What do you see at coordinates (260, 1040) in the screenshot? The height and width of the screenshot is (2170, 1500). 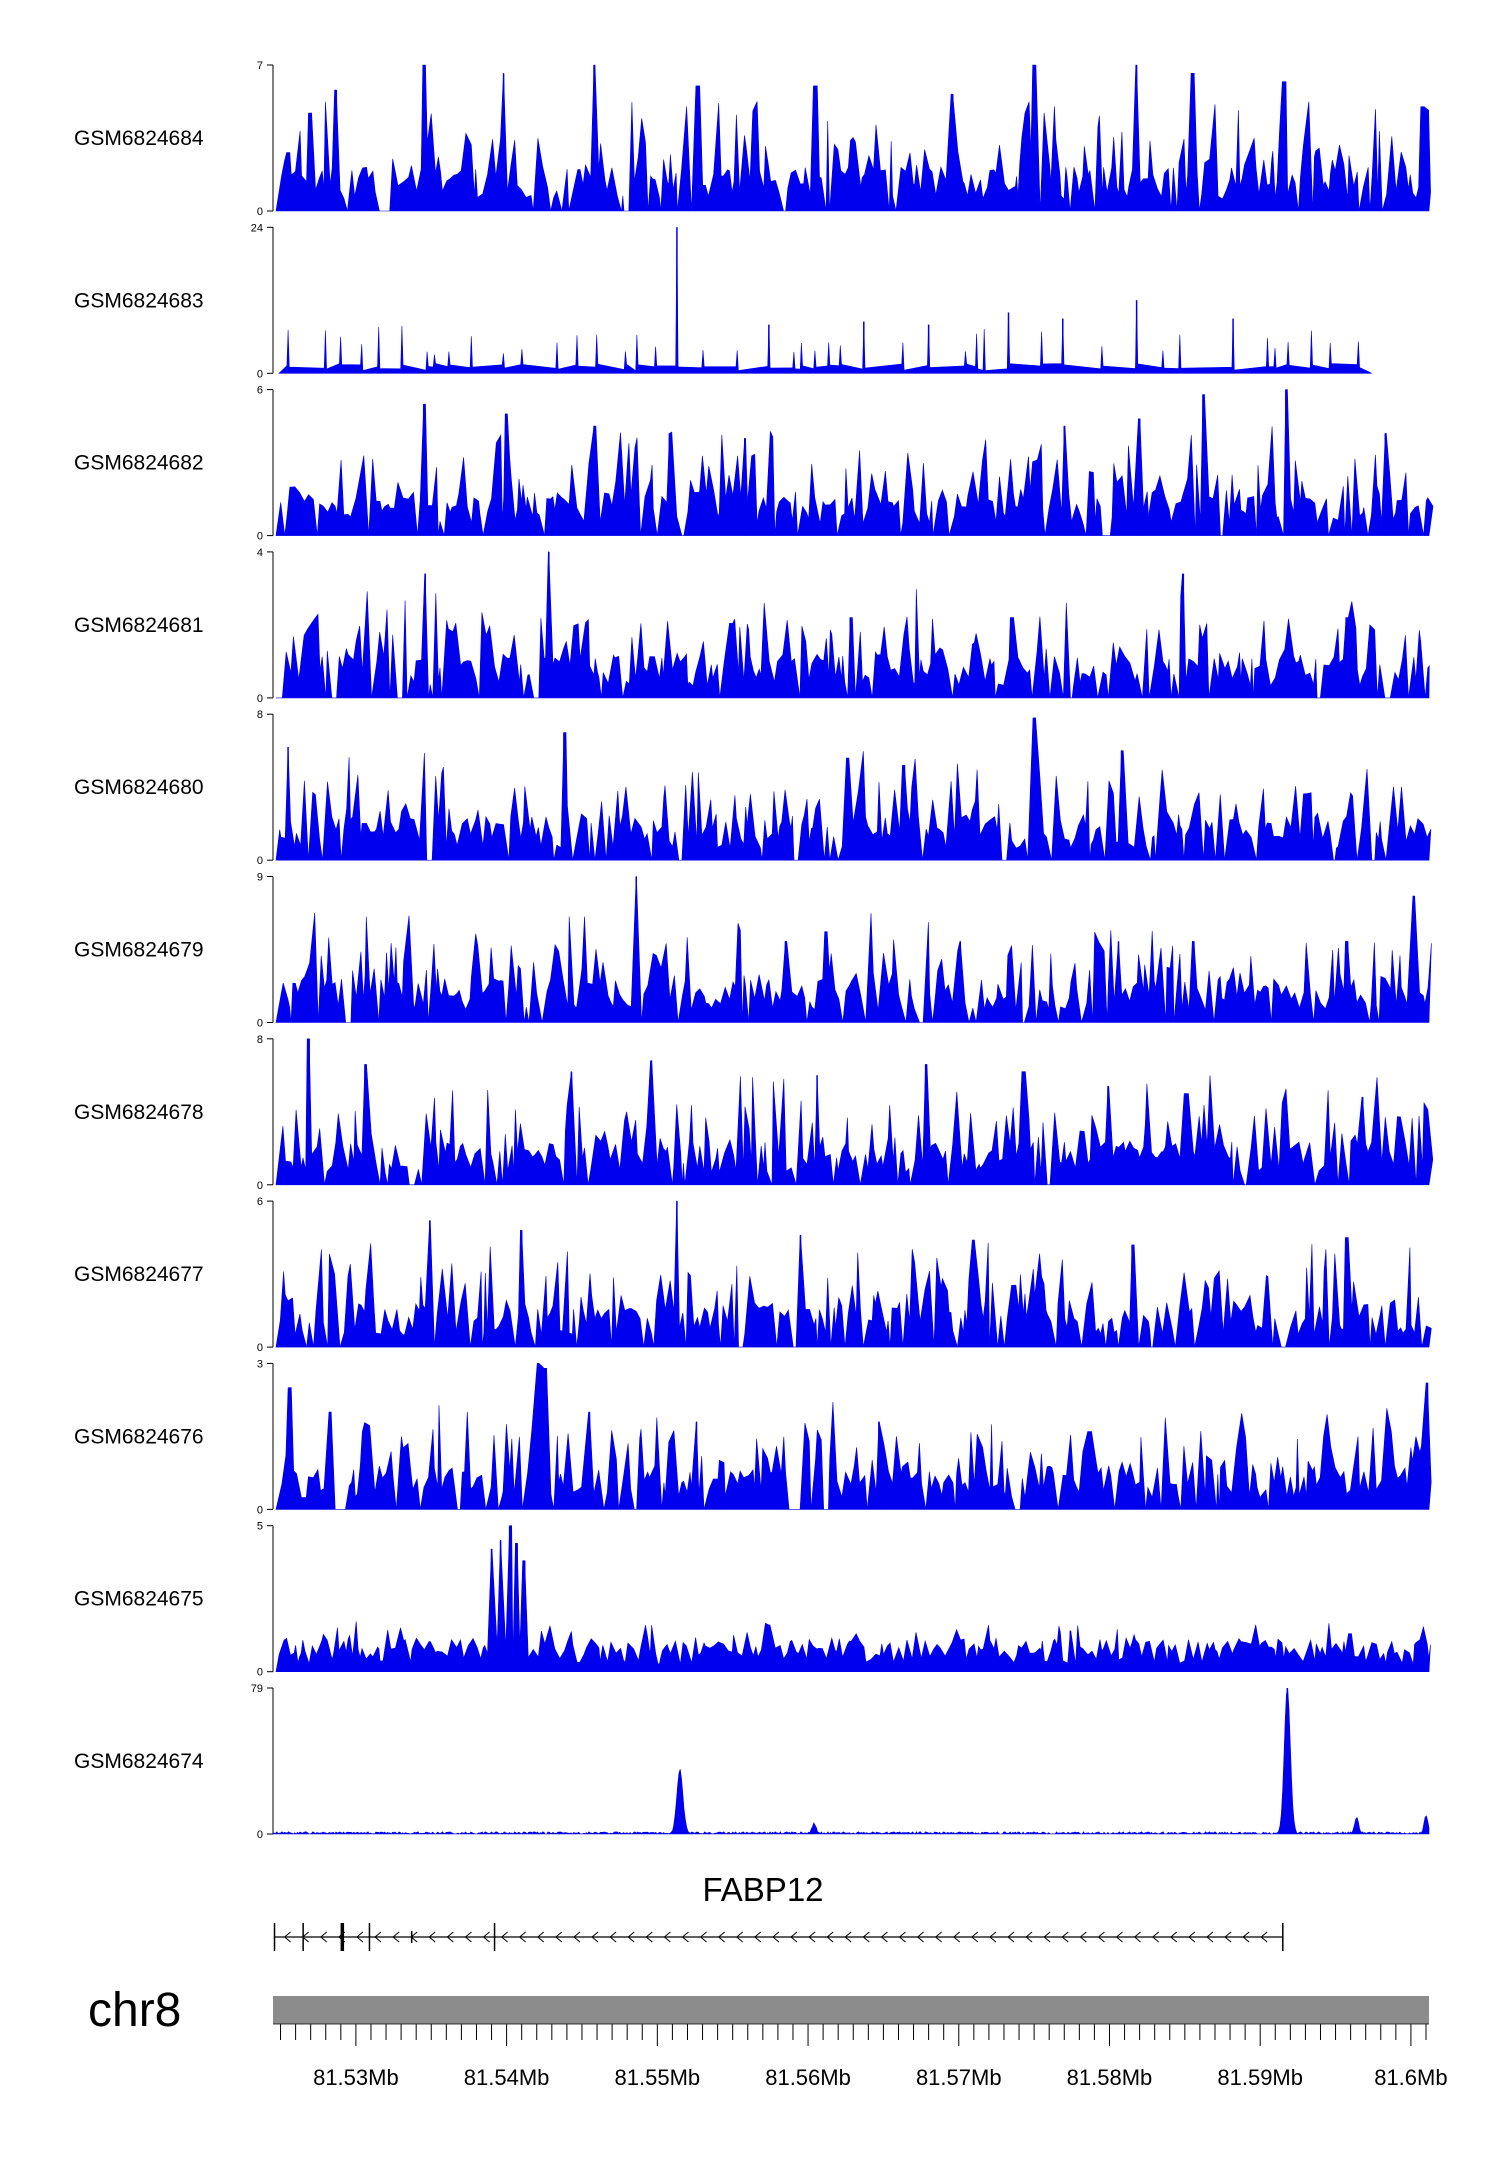 I see `y-max-label: 8` at bounding box center [260, 1040].